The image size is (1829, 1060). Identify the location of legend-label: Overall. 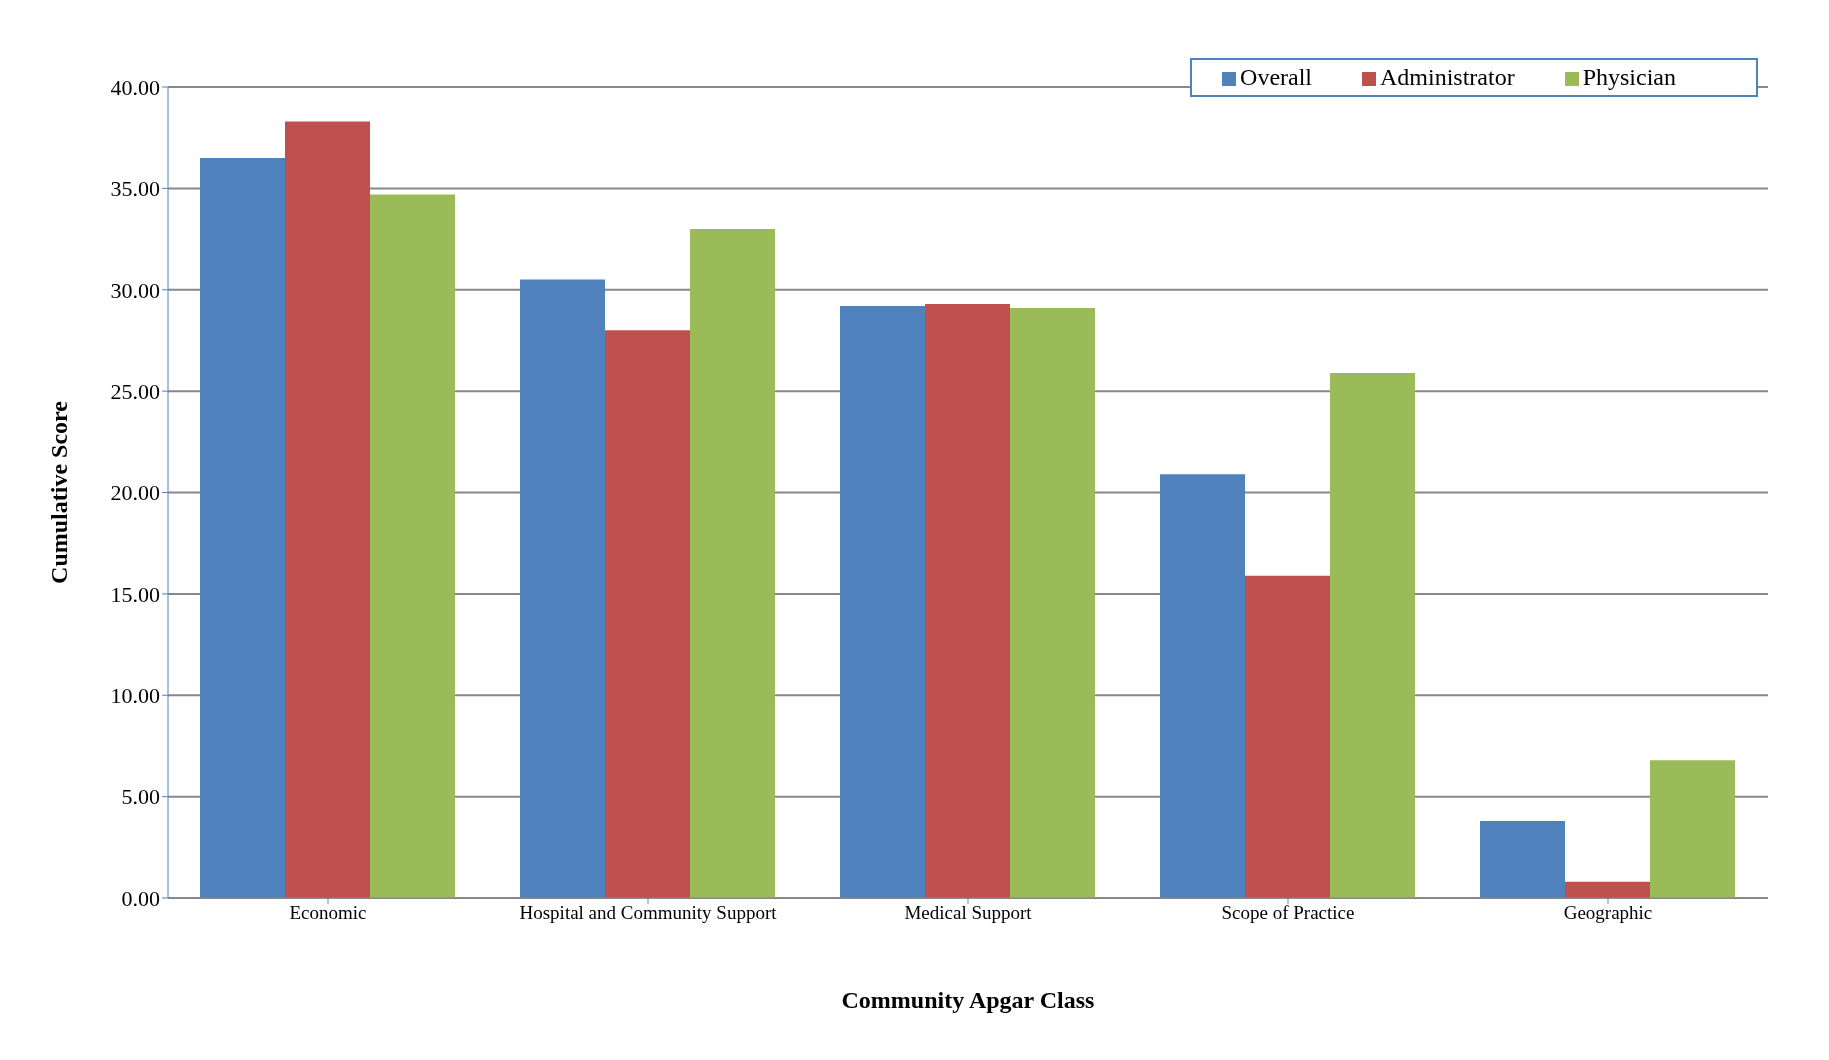
(1276, 77).